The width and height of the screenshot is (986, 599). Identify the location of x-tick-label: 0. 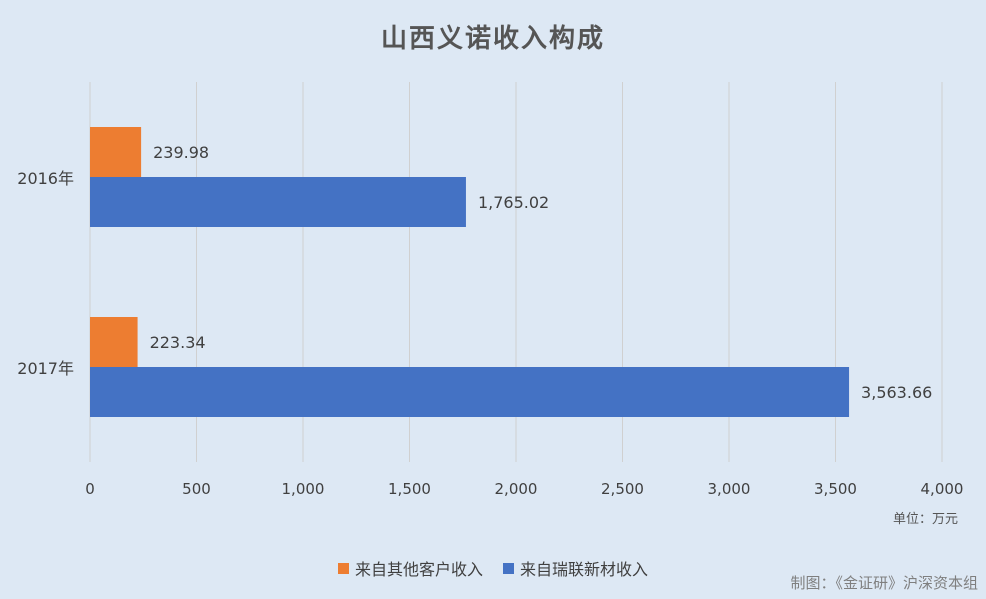
(90, 489).